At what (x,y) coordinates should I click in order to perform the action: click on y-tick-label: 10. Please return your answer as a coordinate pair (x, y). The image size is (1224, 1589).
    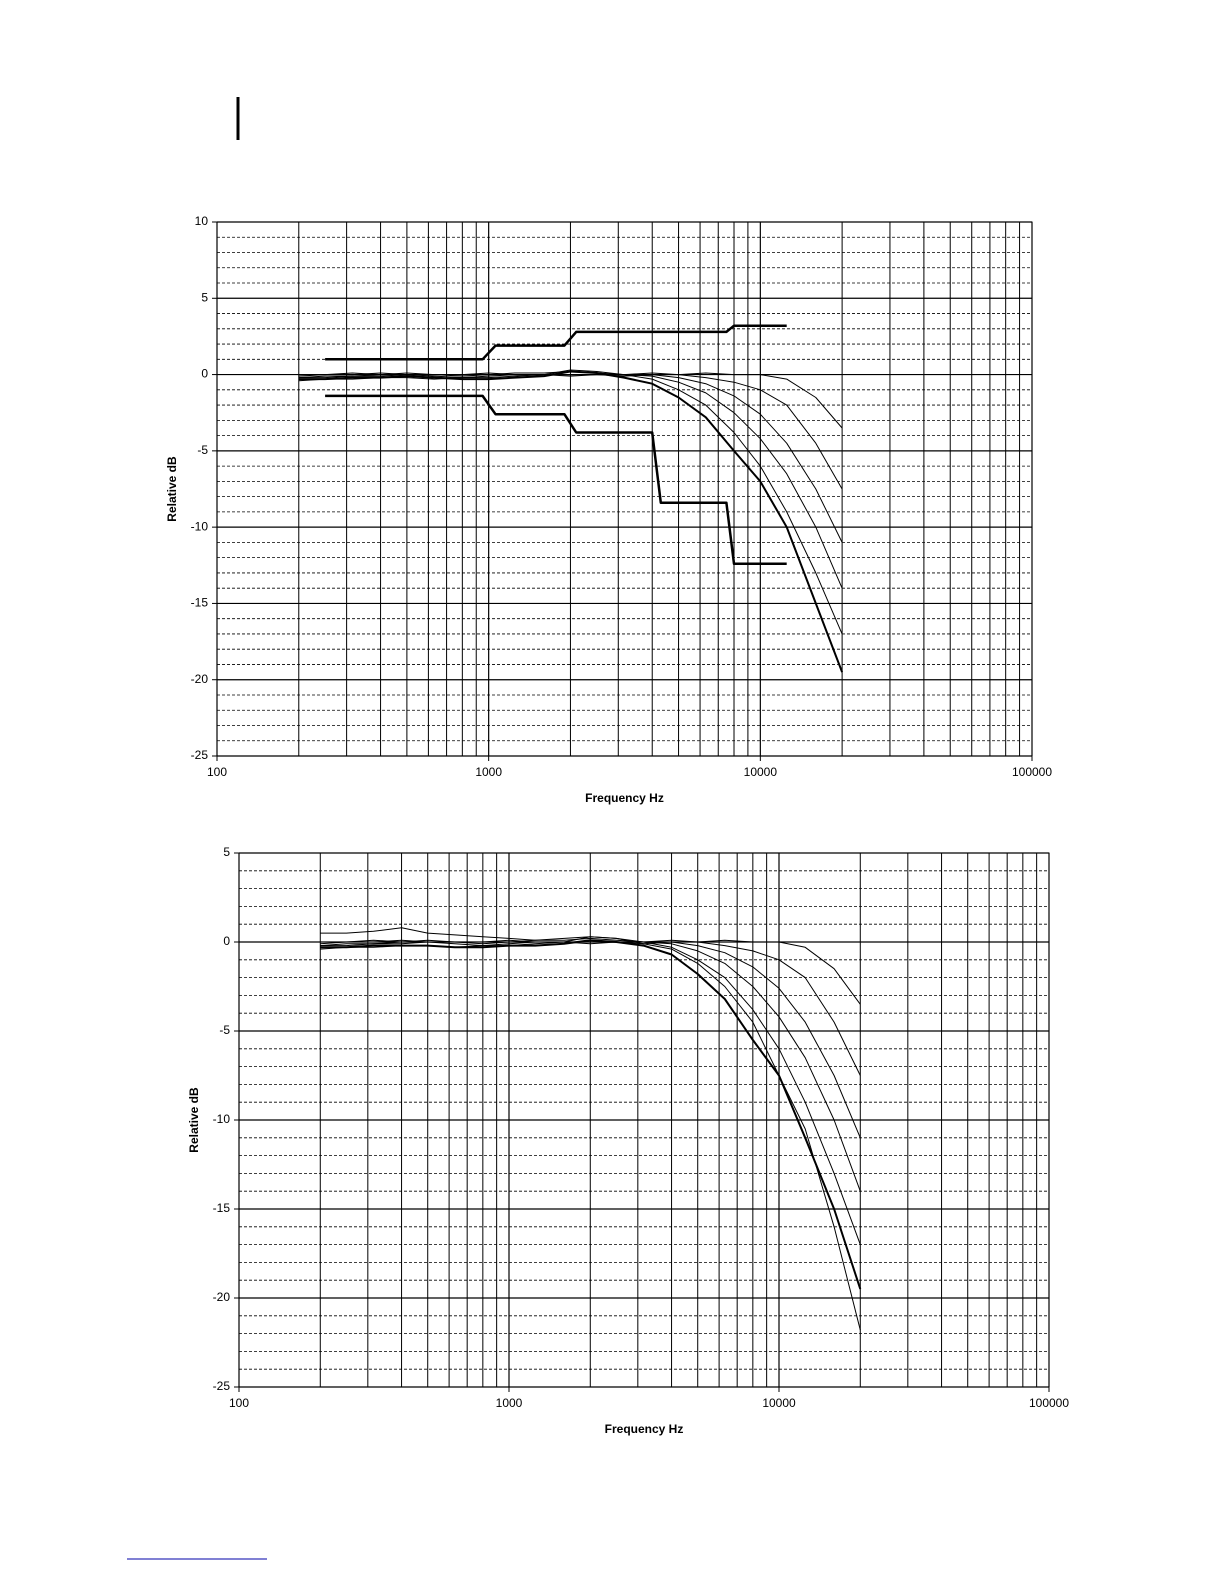
    Looking at the image, I should click on (202, 221).